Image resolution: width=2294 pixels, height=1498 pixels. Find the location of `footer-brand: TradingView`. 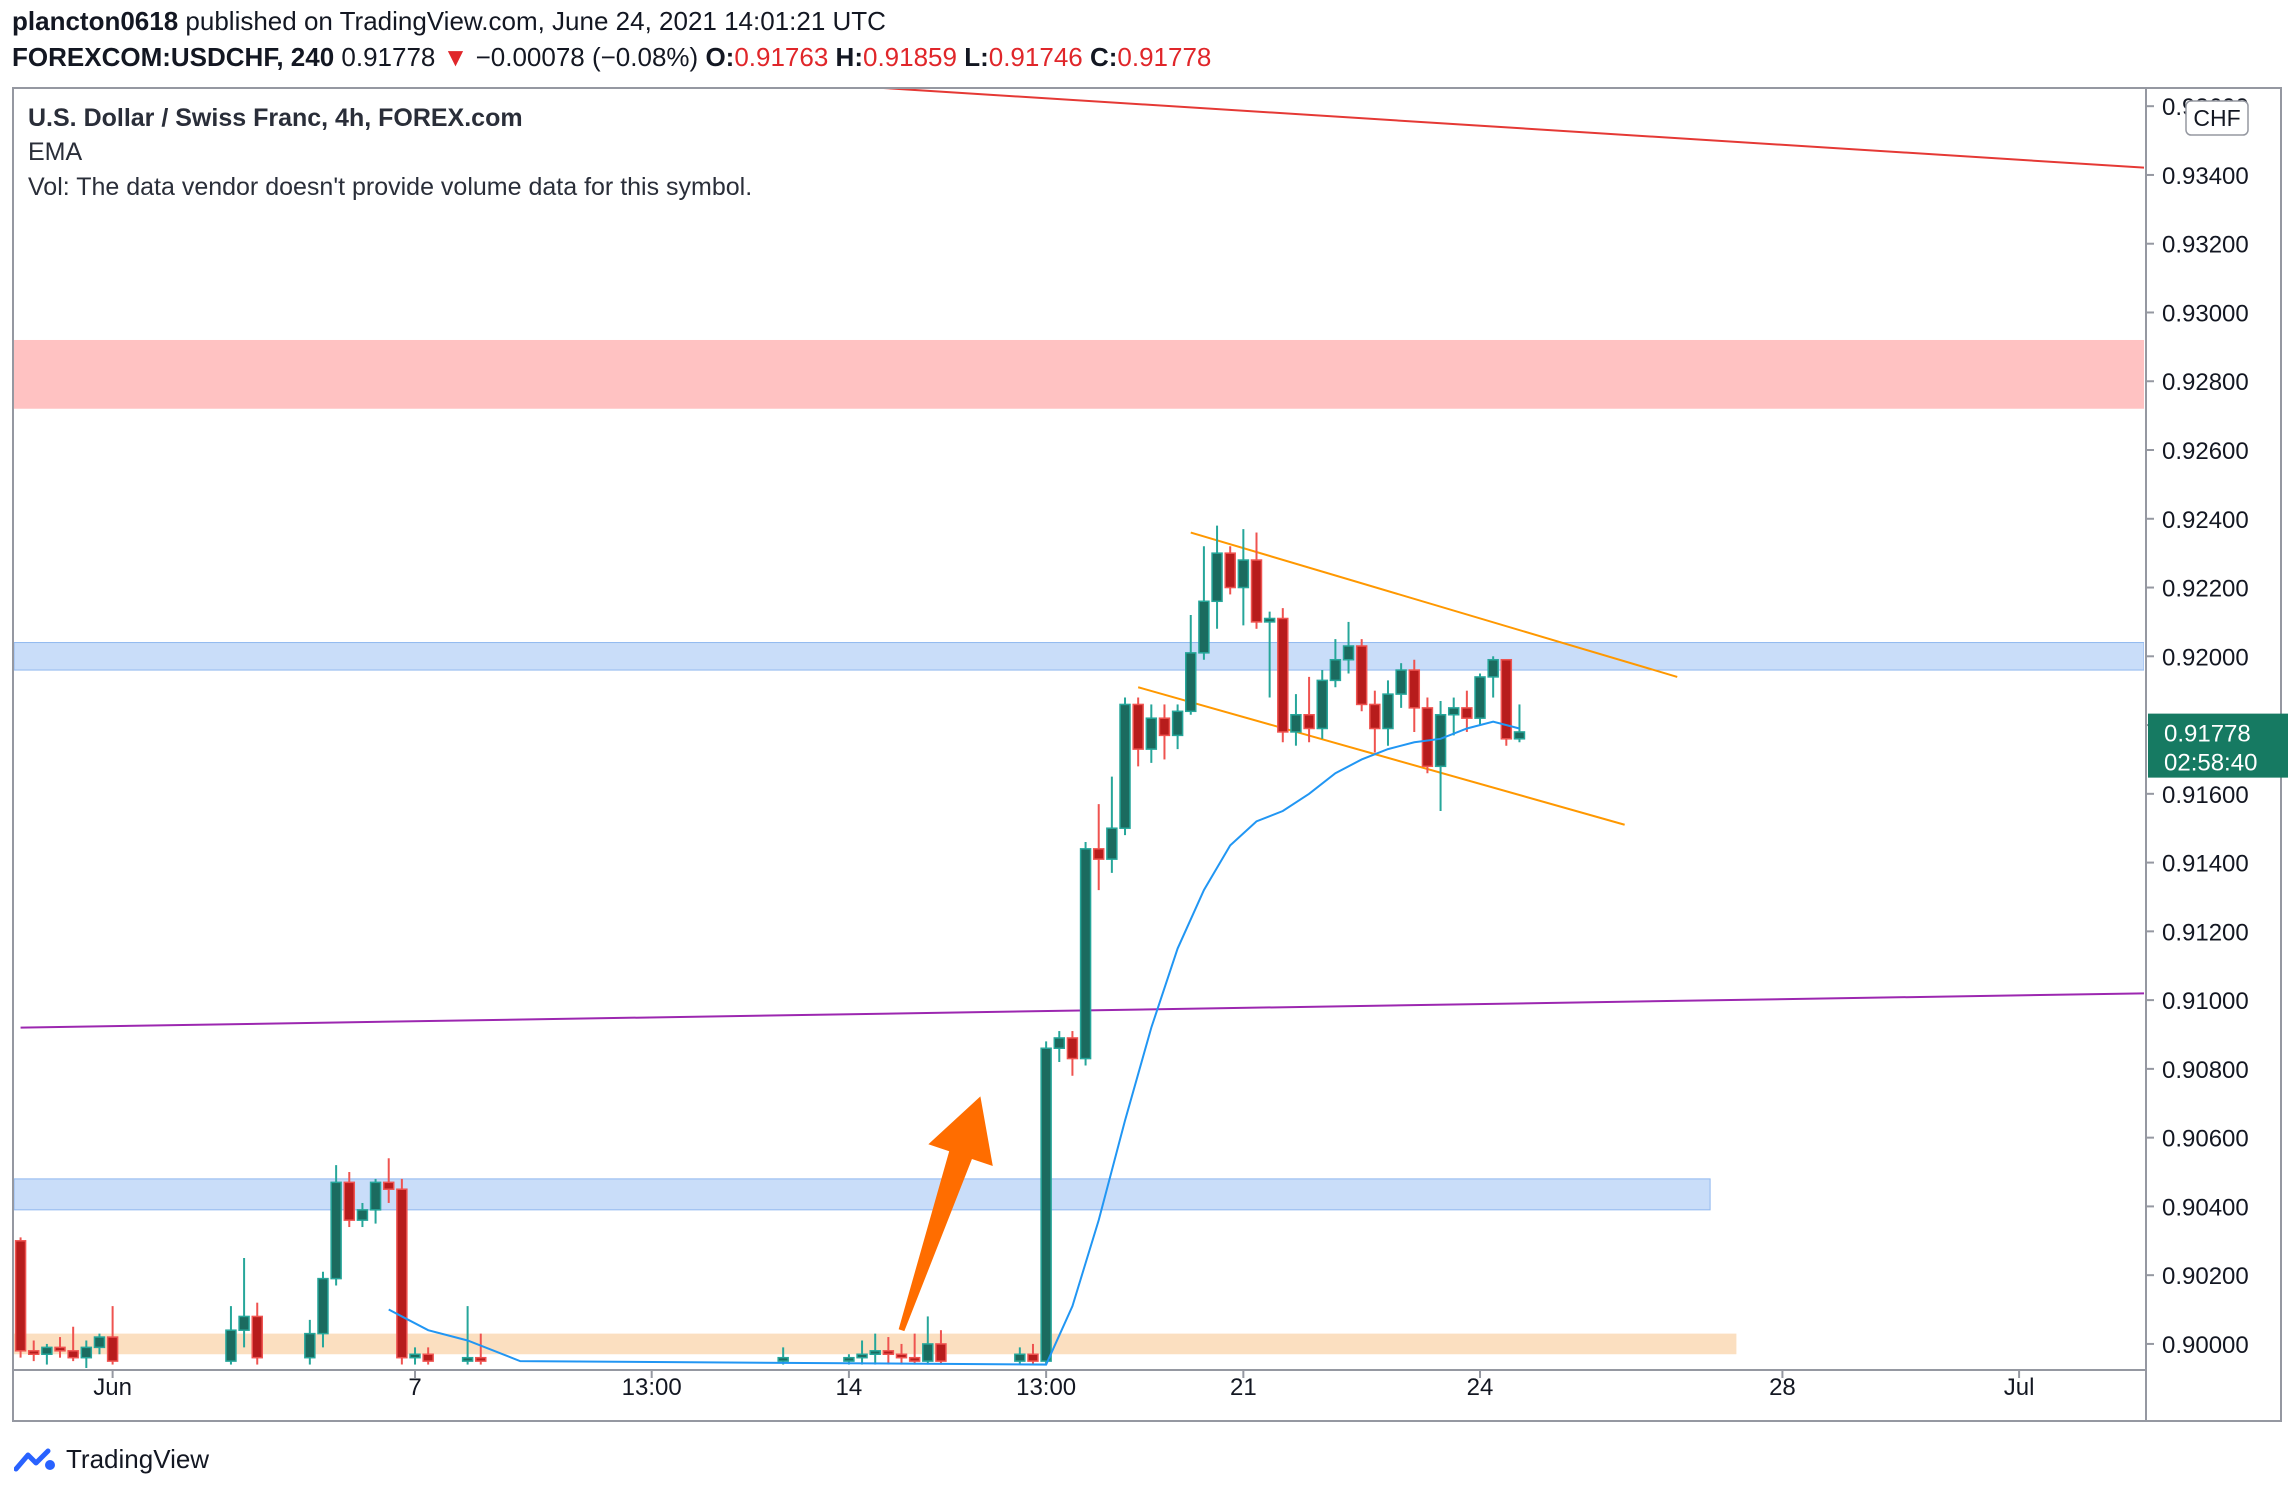

footer-brand: TradingView is located at coordinates (111, 1459).